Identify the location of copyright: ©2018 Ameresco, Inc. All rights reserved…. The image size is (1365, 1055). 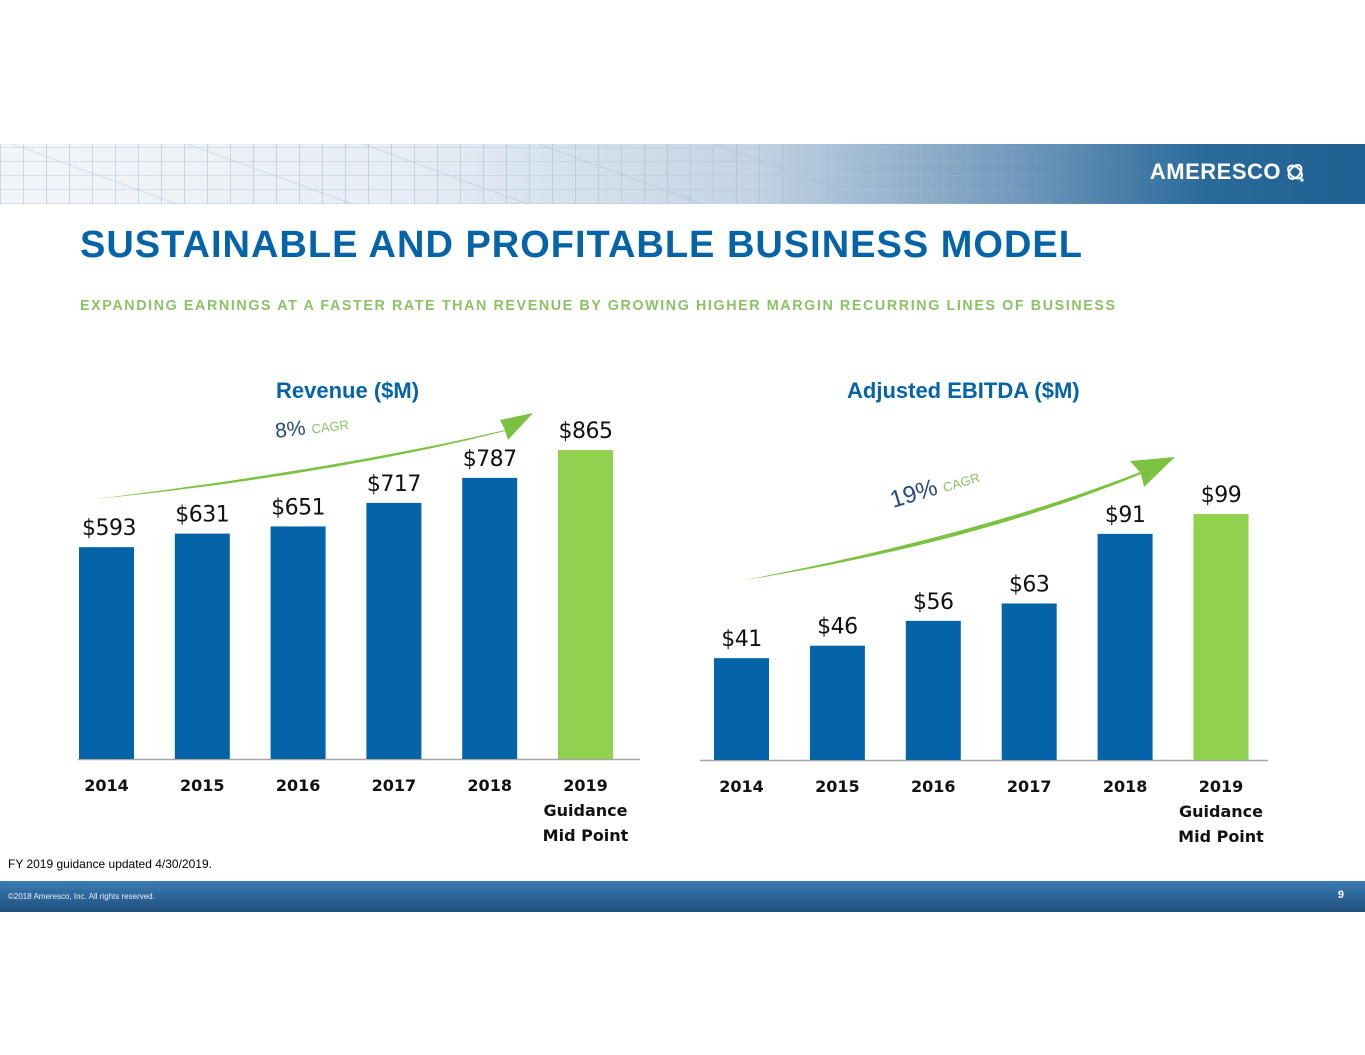
(81, 896).